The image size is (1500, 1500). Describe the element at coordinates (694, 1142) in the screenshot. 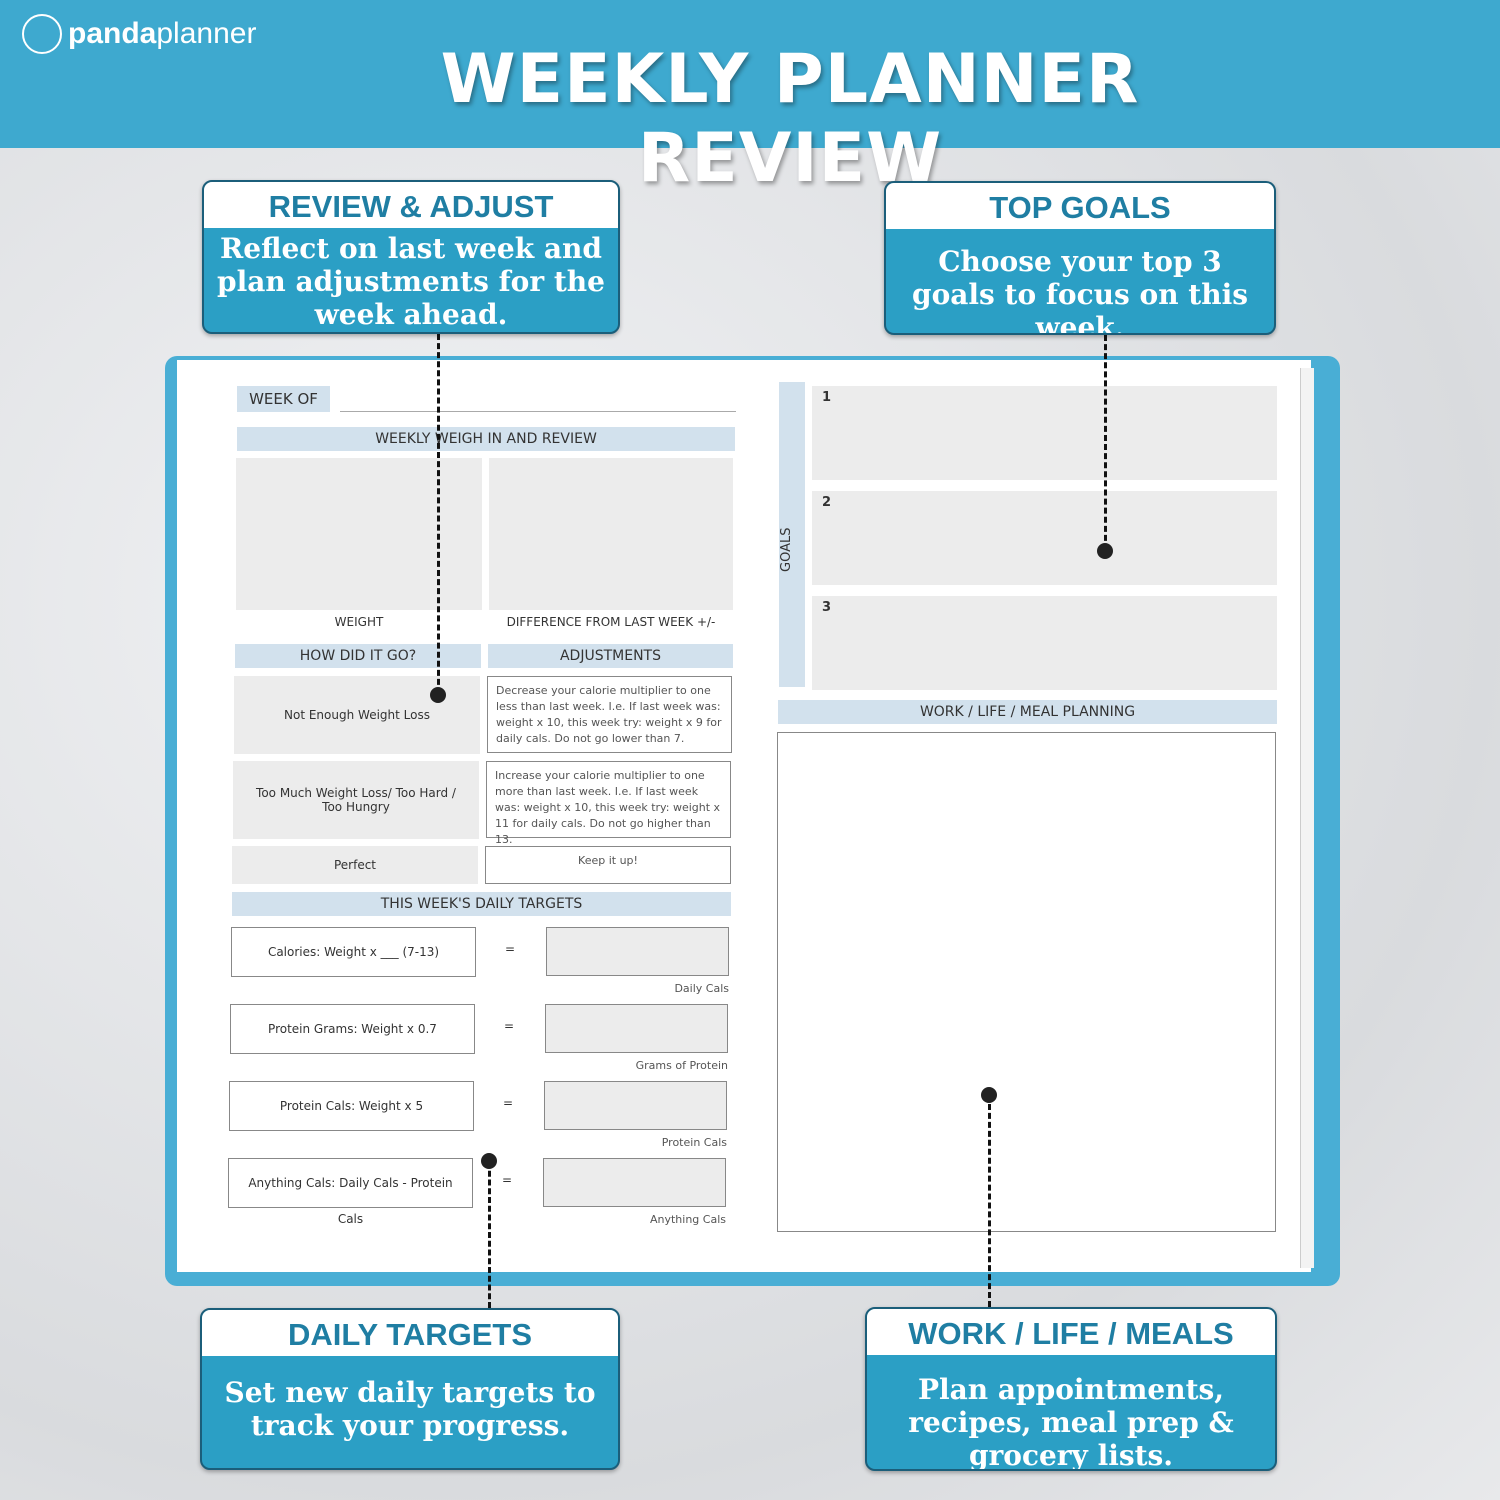

I see `target-result-label: Protein Cals` at that location.